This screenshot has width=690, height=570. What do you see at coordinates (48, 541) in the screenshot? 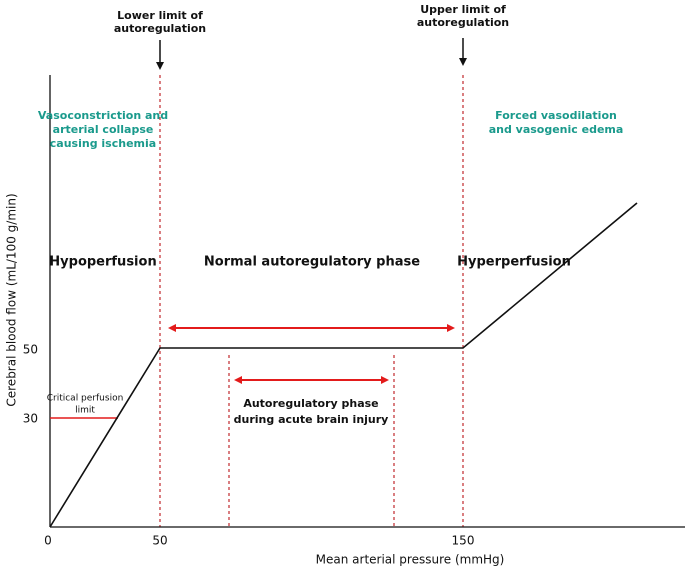
I see `x-tick-label: 0` at bounding box center [48, 541].